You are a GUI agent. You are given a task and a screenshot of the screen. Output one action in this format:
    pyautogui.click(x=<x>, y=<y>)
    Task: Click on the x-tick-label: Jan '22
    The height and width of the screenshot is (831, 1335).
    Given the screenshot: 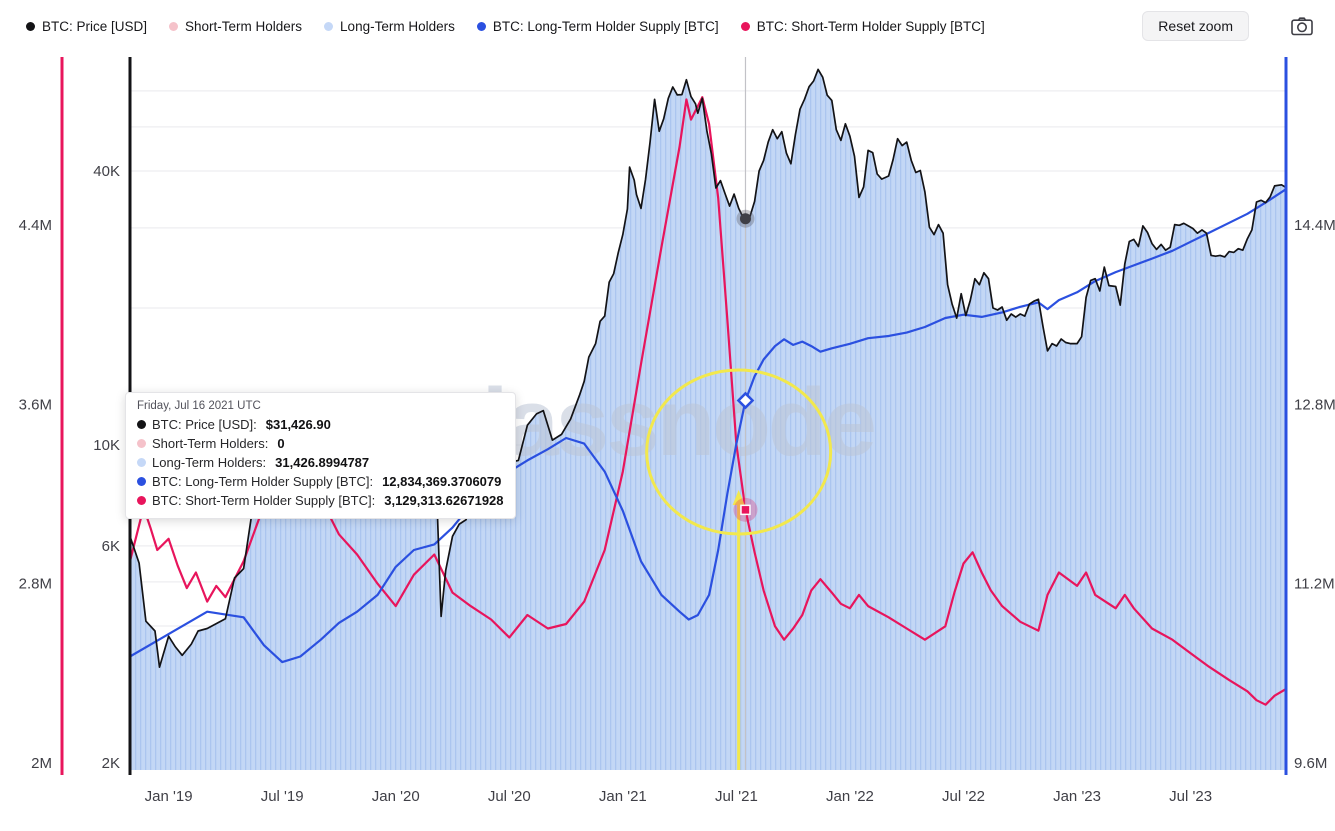 What is the action you would take?
    pyautogui.click(x=850, y=796)
    